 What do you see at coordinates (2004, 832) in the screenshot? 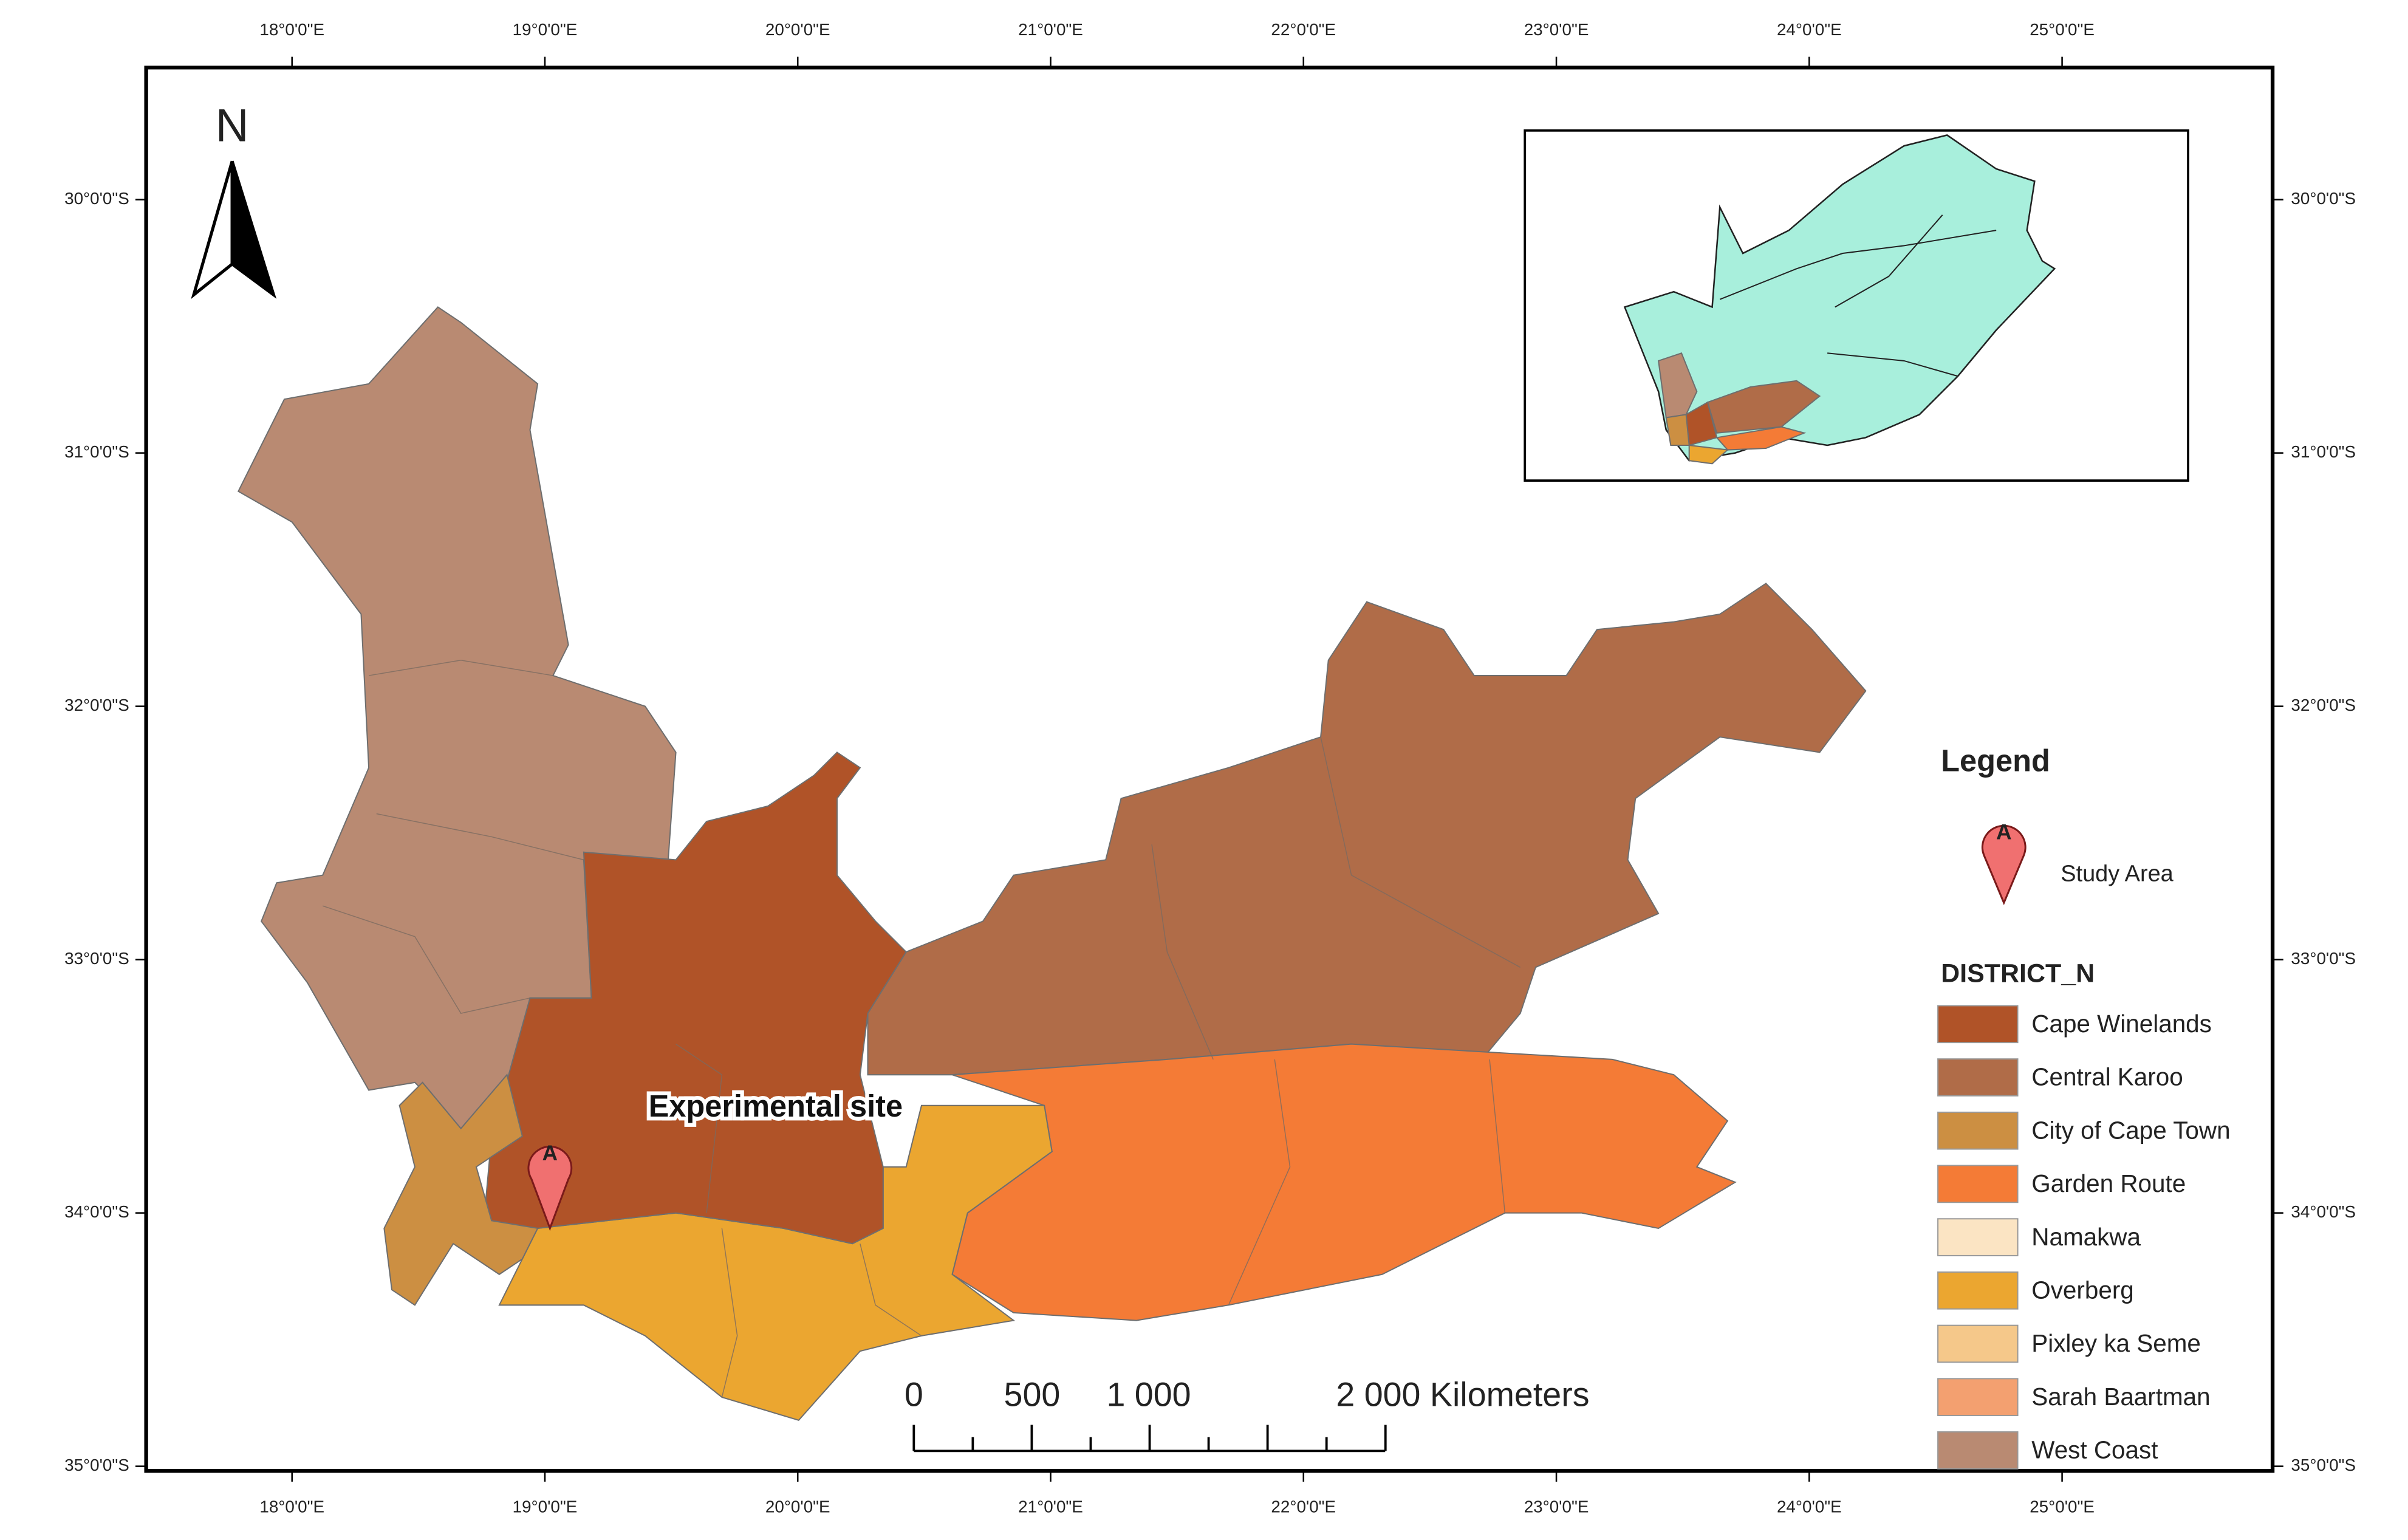
I see `legend-marker-letter: A` at bounding box center [2004, 832].